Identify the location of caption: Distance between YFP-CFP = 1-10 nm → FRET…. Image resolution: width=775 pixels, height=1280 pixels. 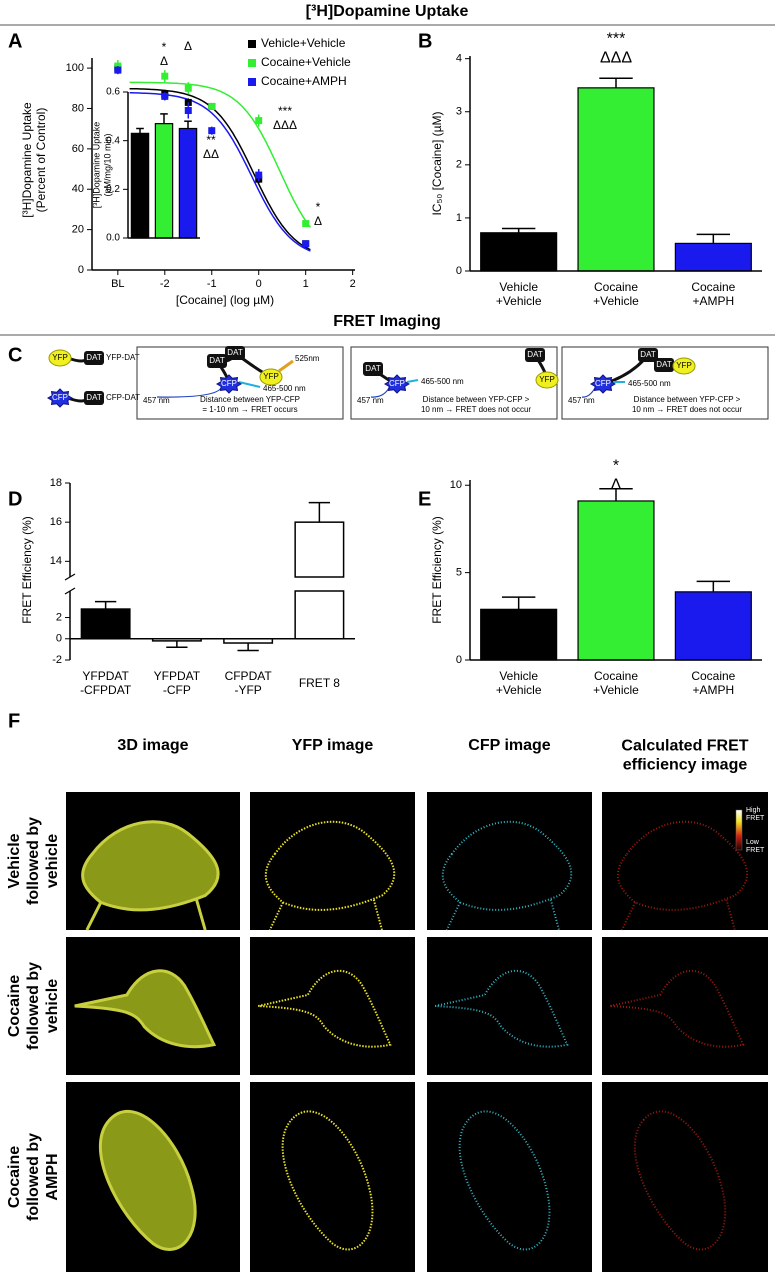
(250, 404).